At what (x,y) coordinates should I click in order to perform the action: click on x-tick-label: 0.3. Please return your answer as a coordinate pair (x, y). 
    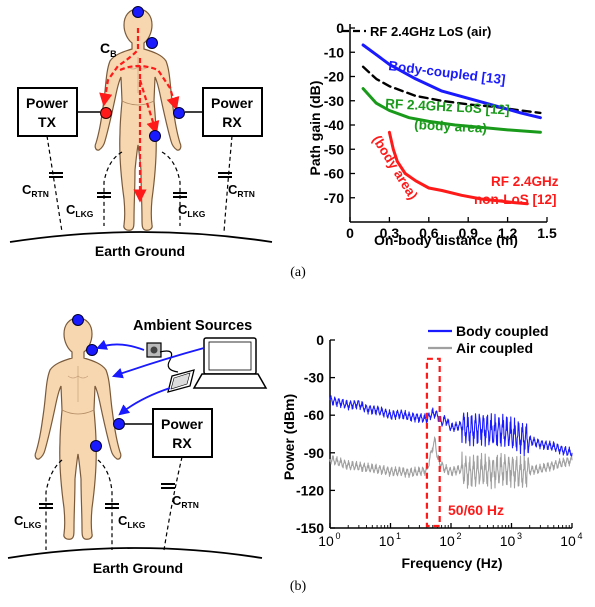
    Looking at the image, I should click on (390, 233).